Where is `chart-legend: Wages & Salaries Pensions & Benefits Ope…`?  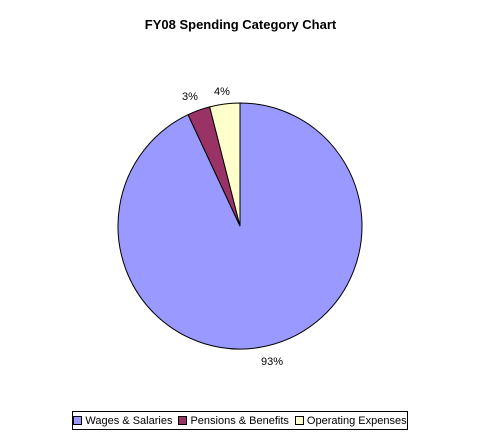 chart-legend: Wages & Salaries Pensions & Benefits Ope… is located at coordinates (240, 420).